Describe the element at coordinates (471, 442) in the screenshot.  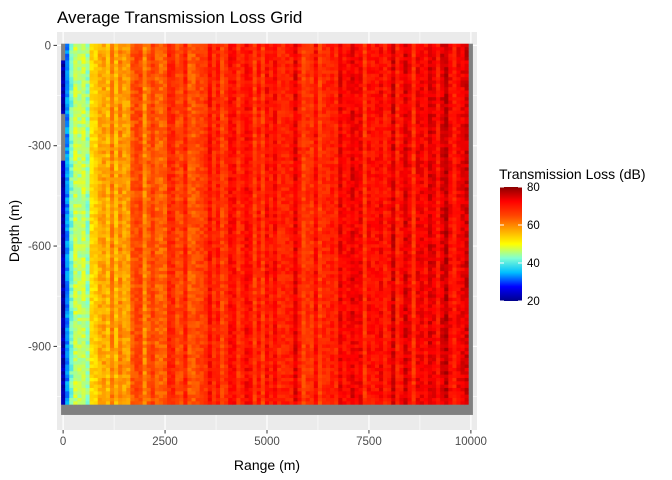
I see `x-tick-label: 10000` at that location.